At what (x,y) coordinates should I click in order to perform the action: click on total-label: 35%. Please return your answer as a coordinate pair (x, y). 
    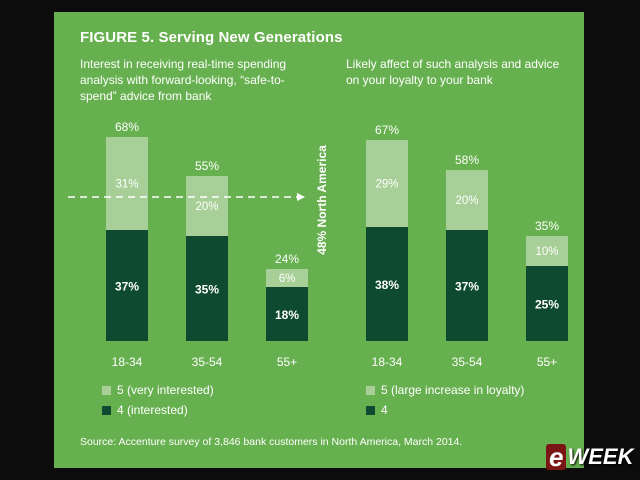
    Looking at the image, I should click on (547, 226).